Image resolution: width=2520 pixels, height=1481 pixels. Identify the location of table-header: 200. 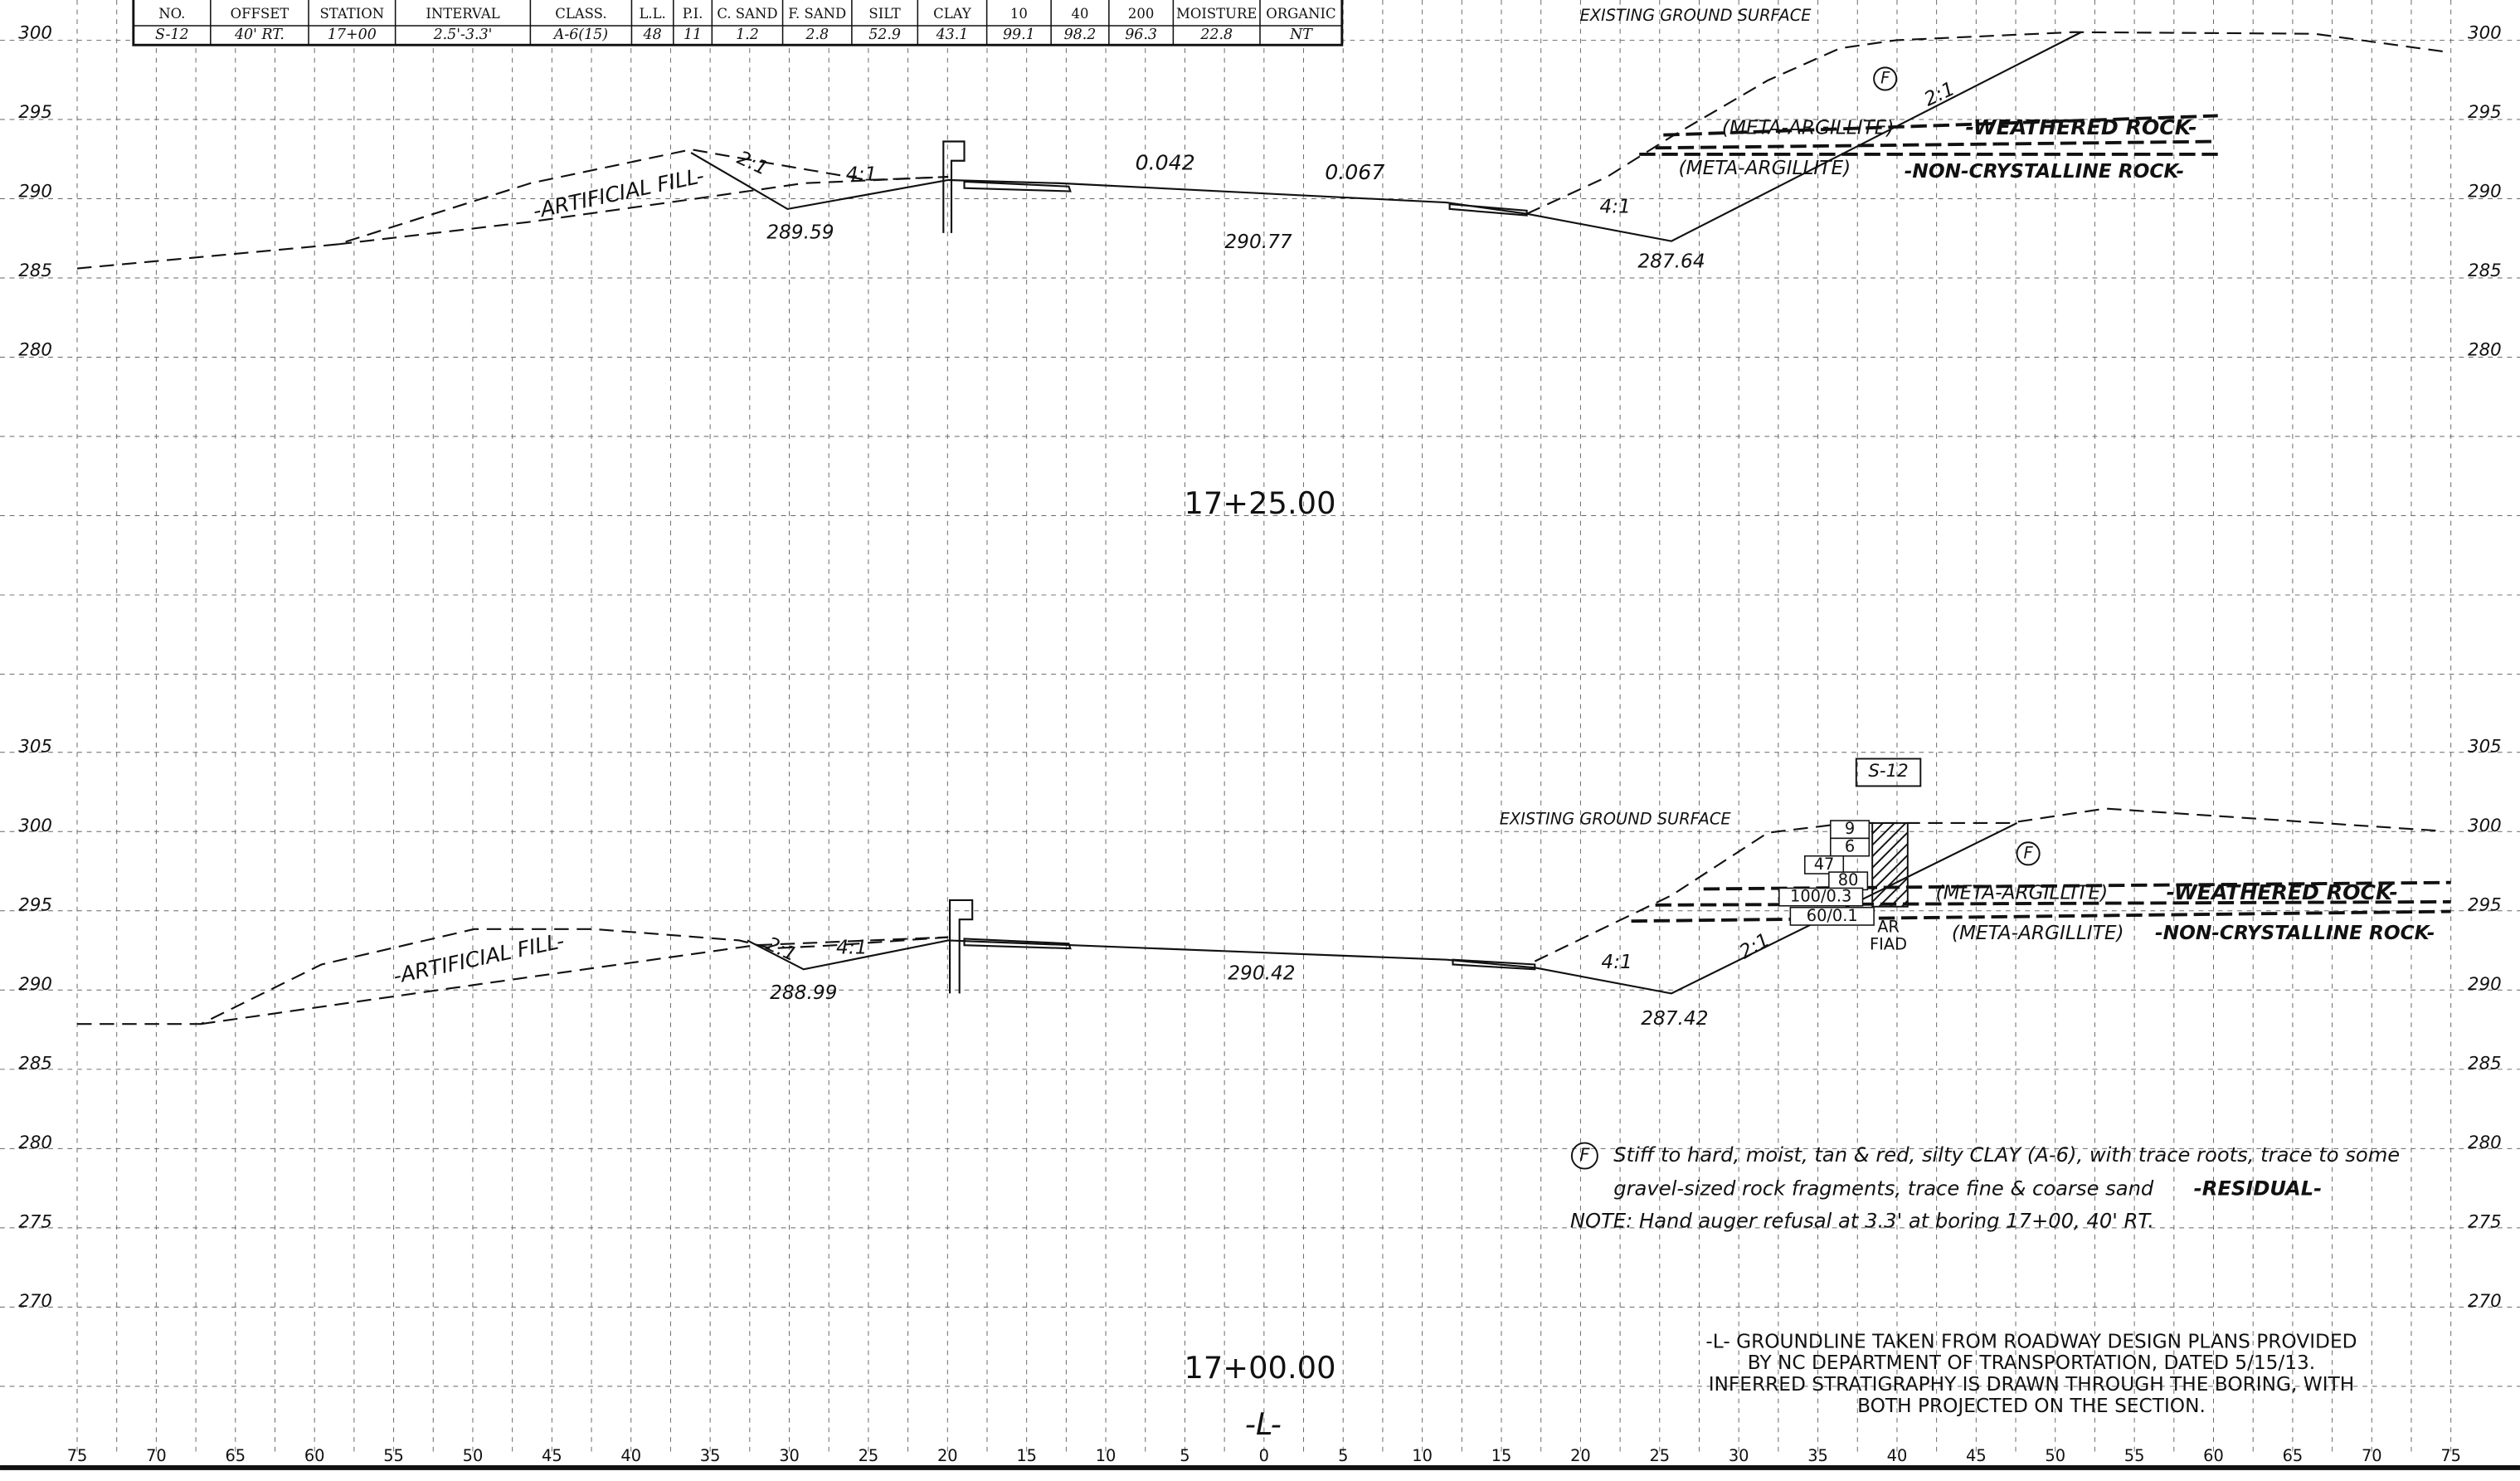
(1141, 14).